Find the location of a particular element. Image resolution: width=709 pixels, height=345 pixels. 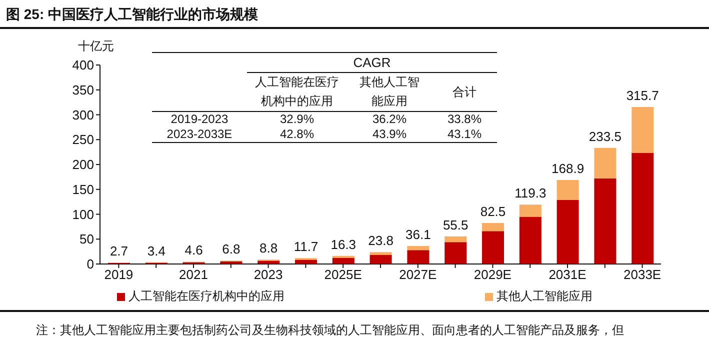

total-label: 82.5 is located at coordinates (493, 211).